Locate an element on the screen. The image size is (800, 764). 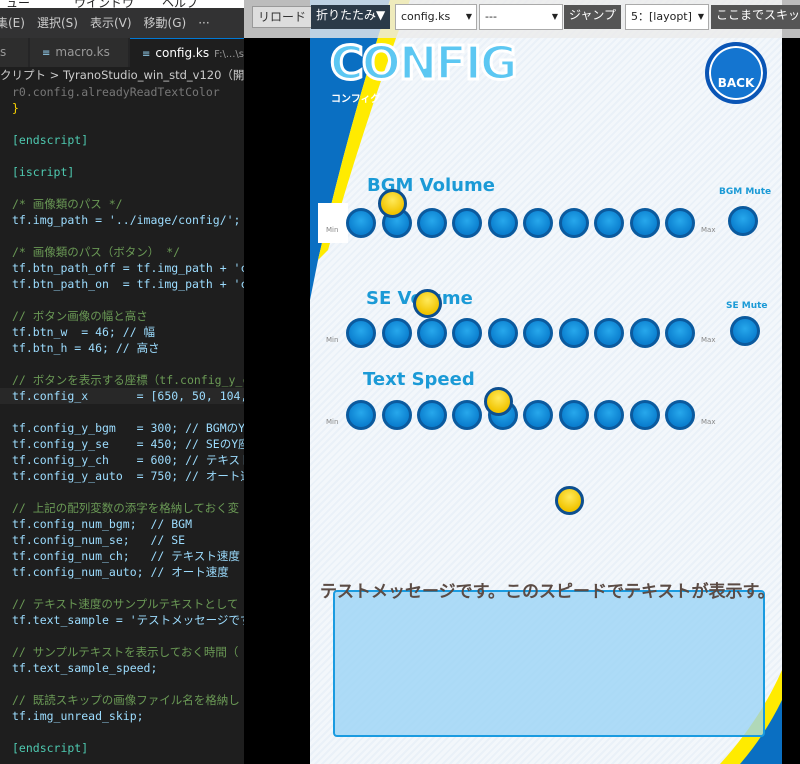
se-max-label: Max is located at coordinates (708, 340).